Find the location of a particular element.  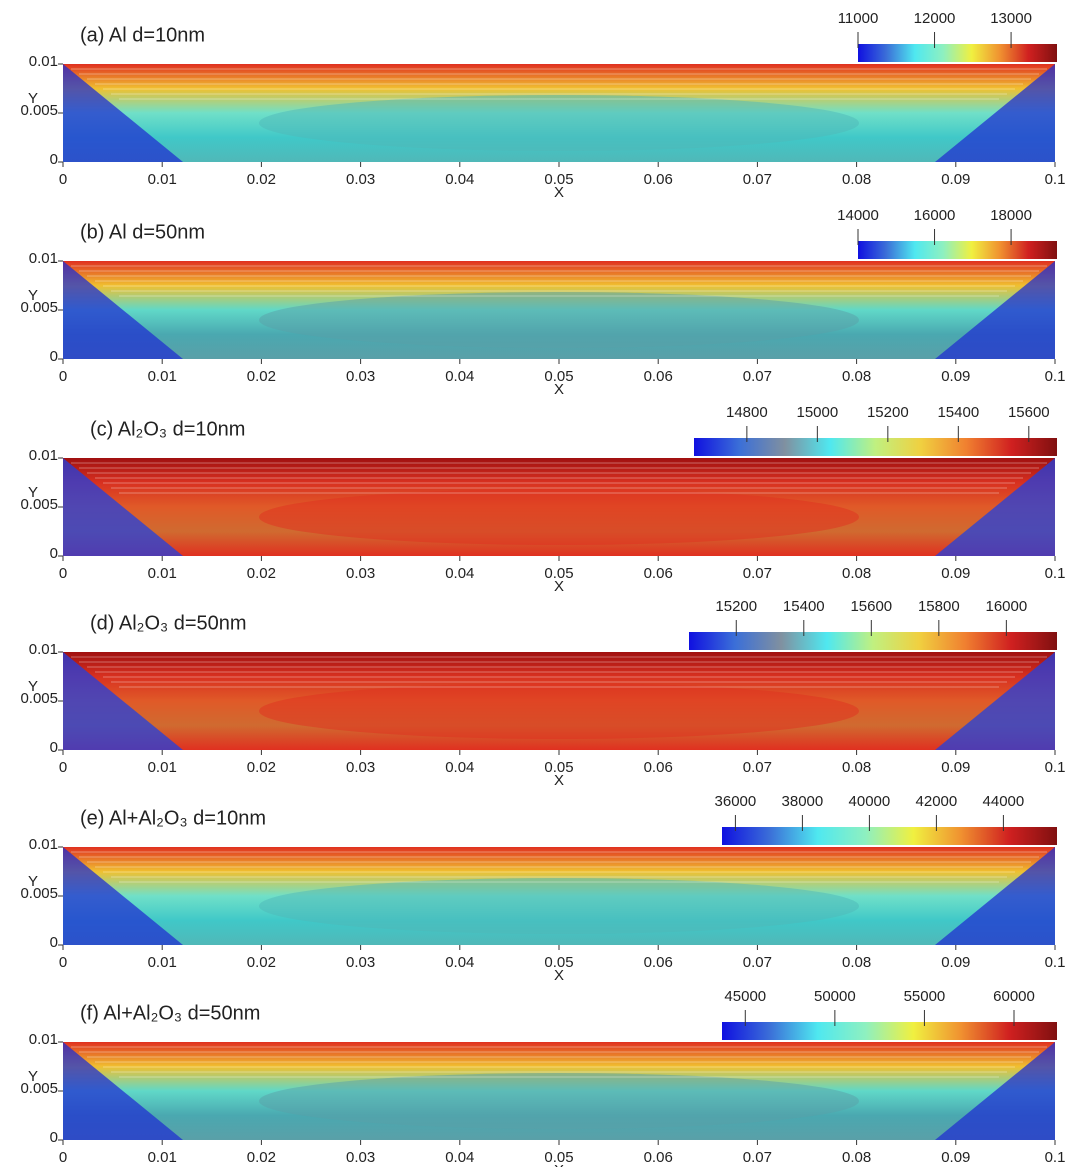

colorbar-tick-label: 12000 is located at coordinates (935, 18).